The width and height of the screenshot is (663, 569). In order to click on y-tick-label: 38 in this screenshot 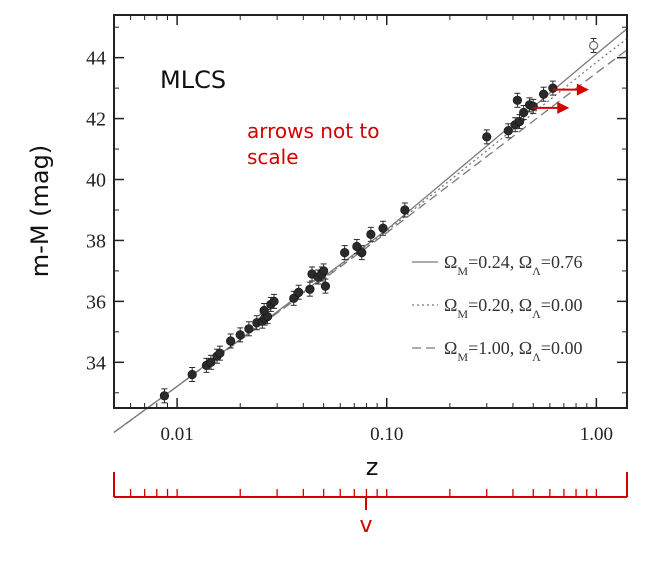, I will do `click(96, 241)`.